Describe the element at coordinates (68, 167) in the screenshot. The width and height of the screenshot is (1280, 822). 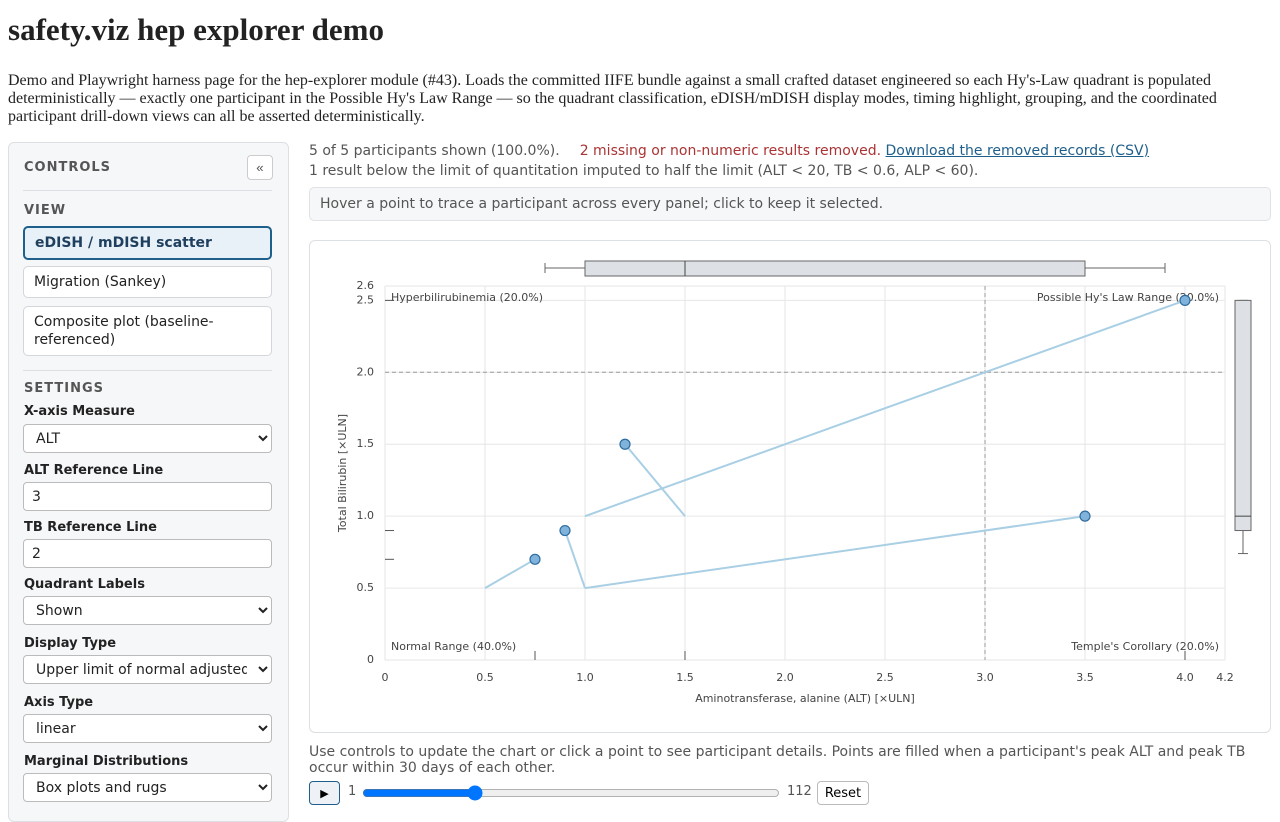
I see `controls-heading: CONTROLS` at that location.